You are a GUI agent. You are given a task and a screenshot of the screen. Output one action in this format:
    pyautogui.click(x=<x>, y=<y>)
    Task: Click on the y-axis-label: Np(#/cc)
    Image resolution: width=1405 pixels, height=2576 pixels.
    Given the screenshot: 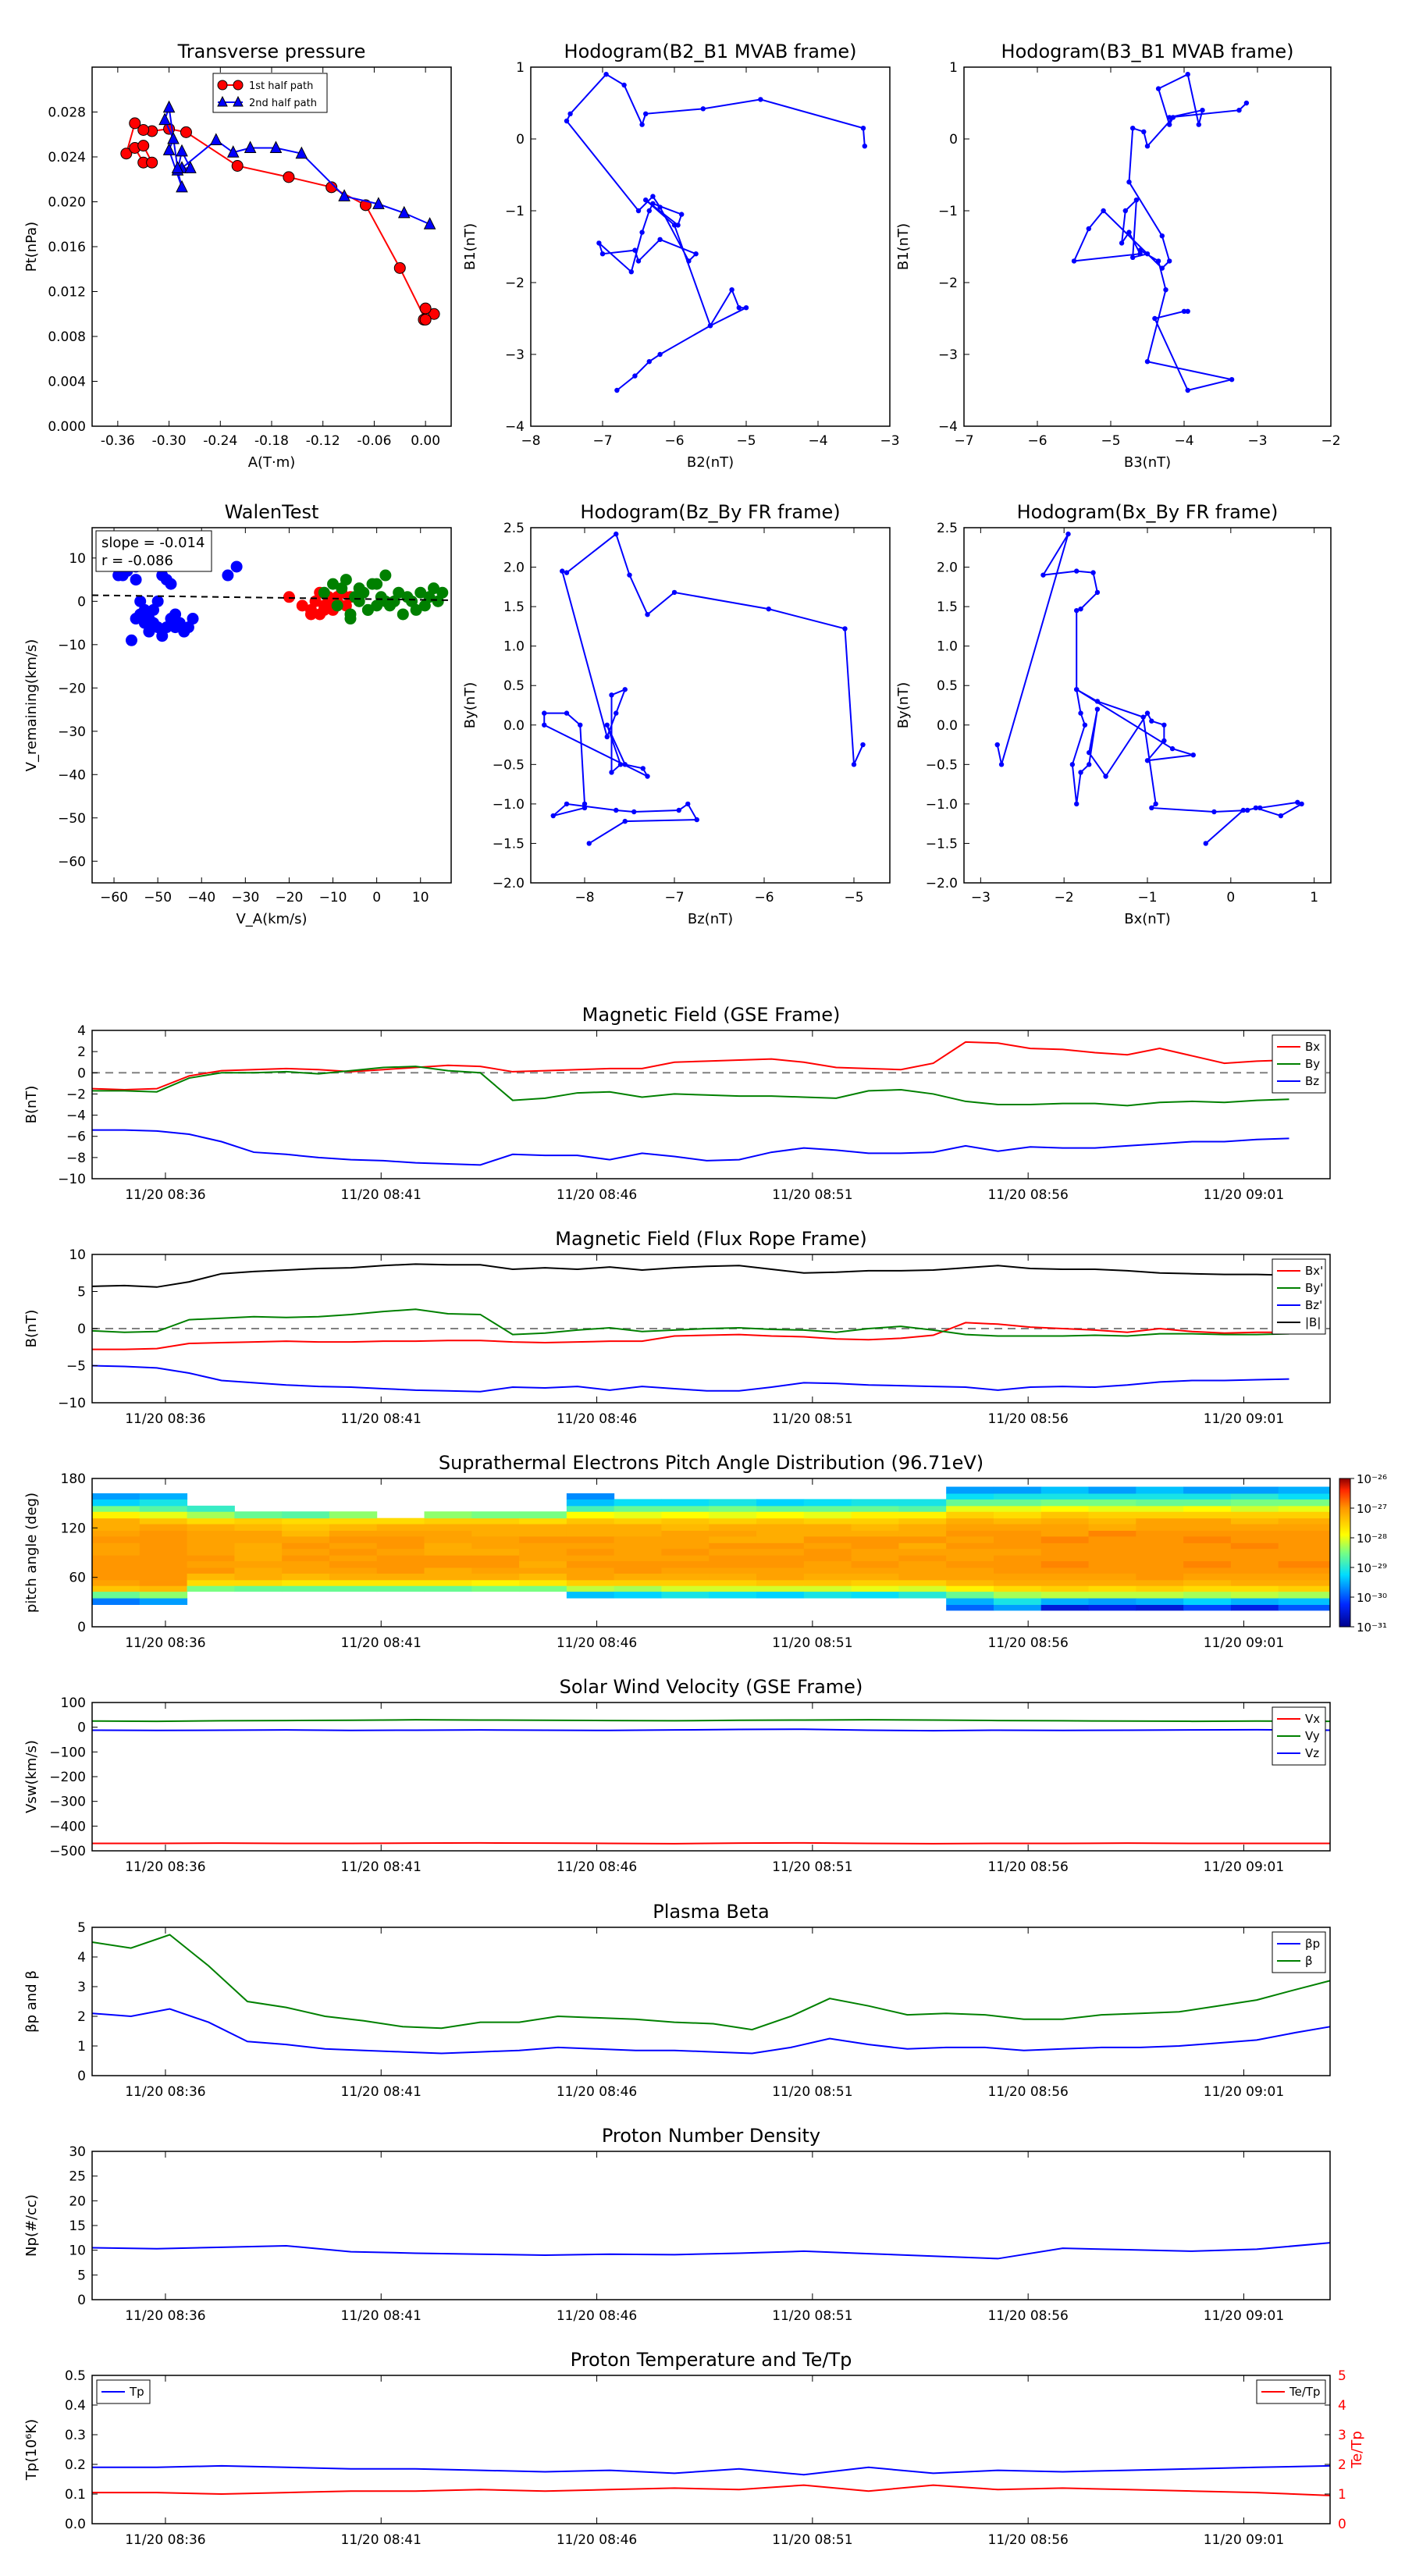 What is the action you would take?
    pyautogui.click(x=32, y=2225)
    